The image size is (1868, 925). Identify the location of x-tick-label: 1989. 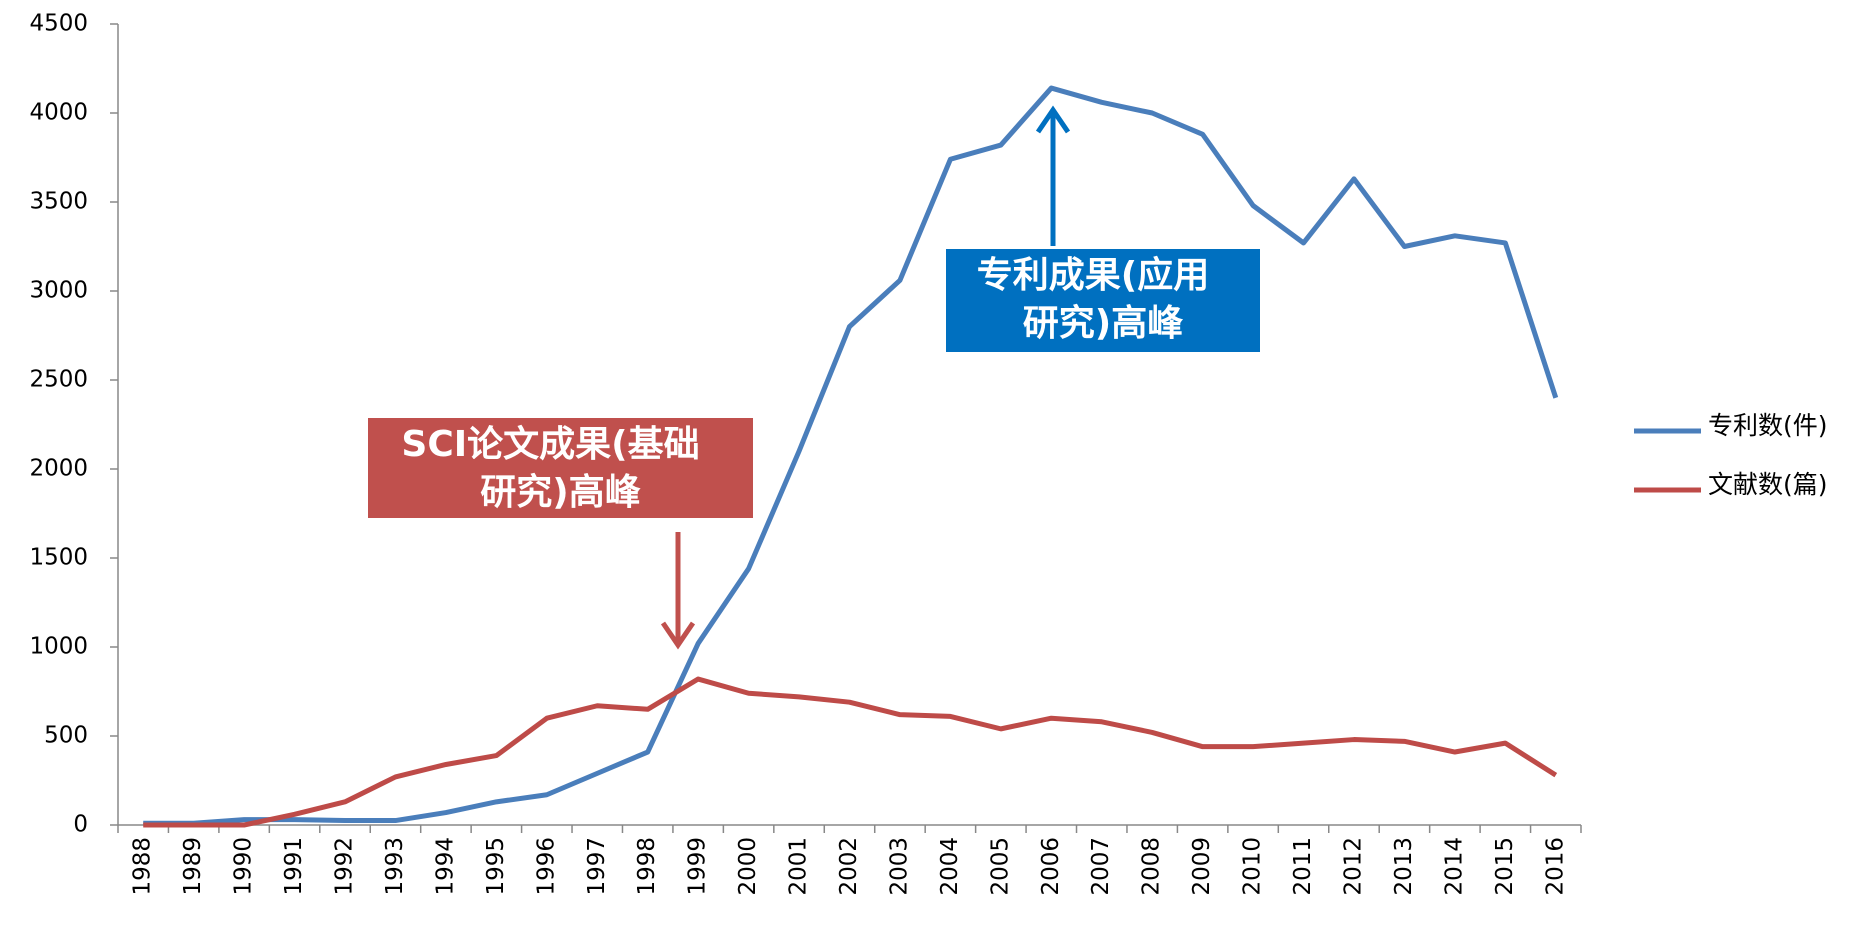
(193, 866).